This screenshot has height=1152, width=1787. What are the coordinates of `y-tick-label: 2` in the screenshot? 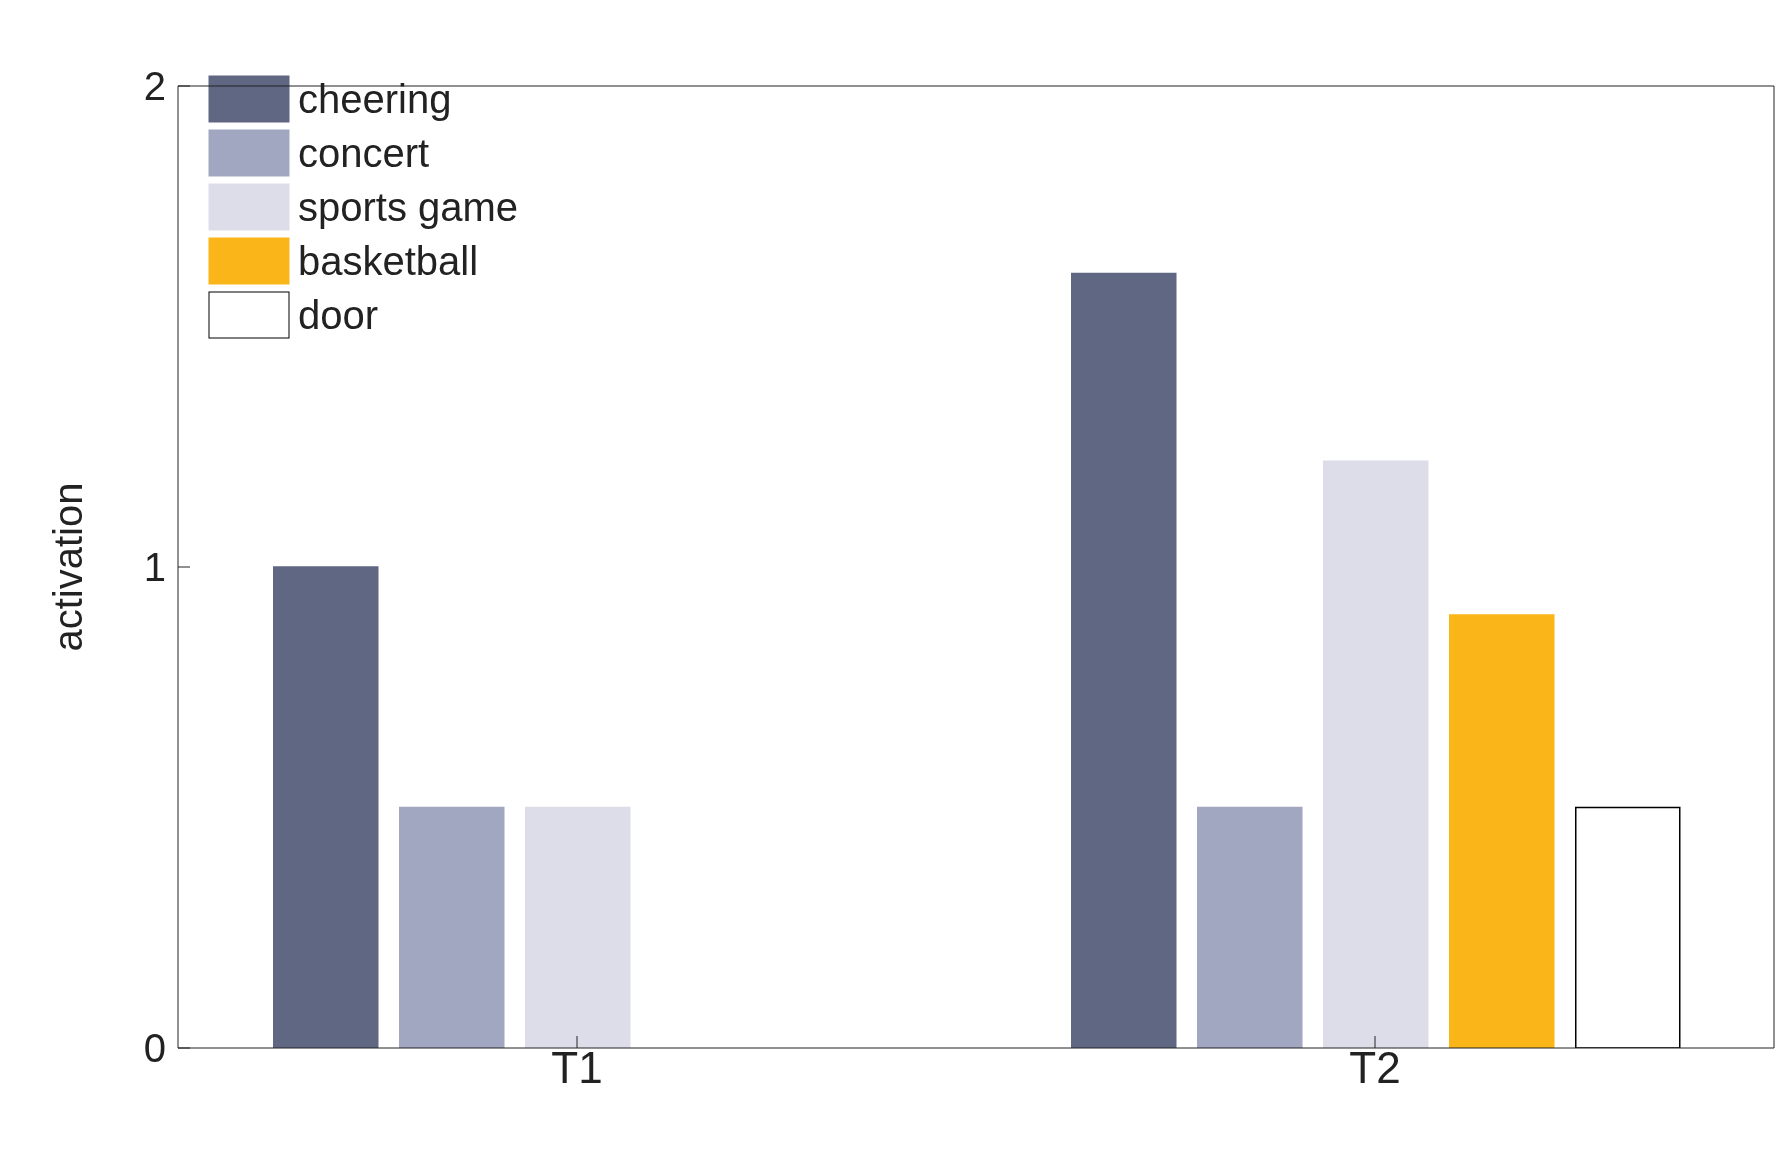 It's located at (154, 86).